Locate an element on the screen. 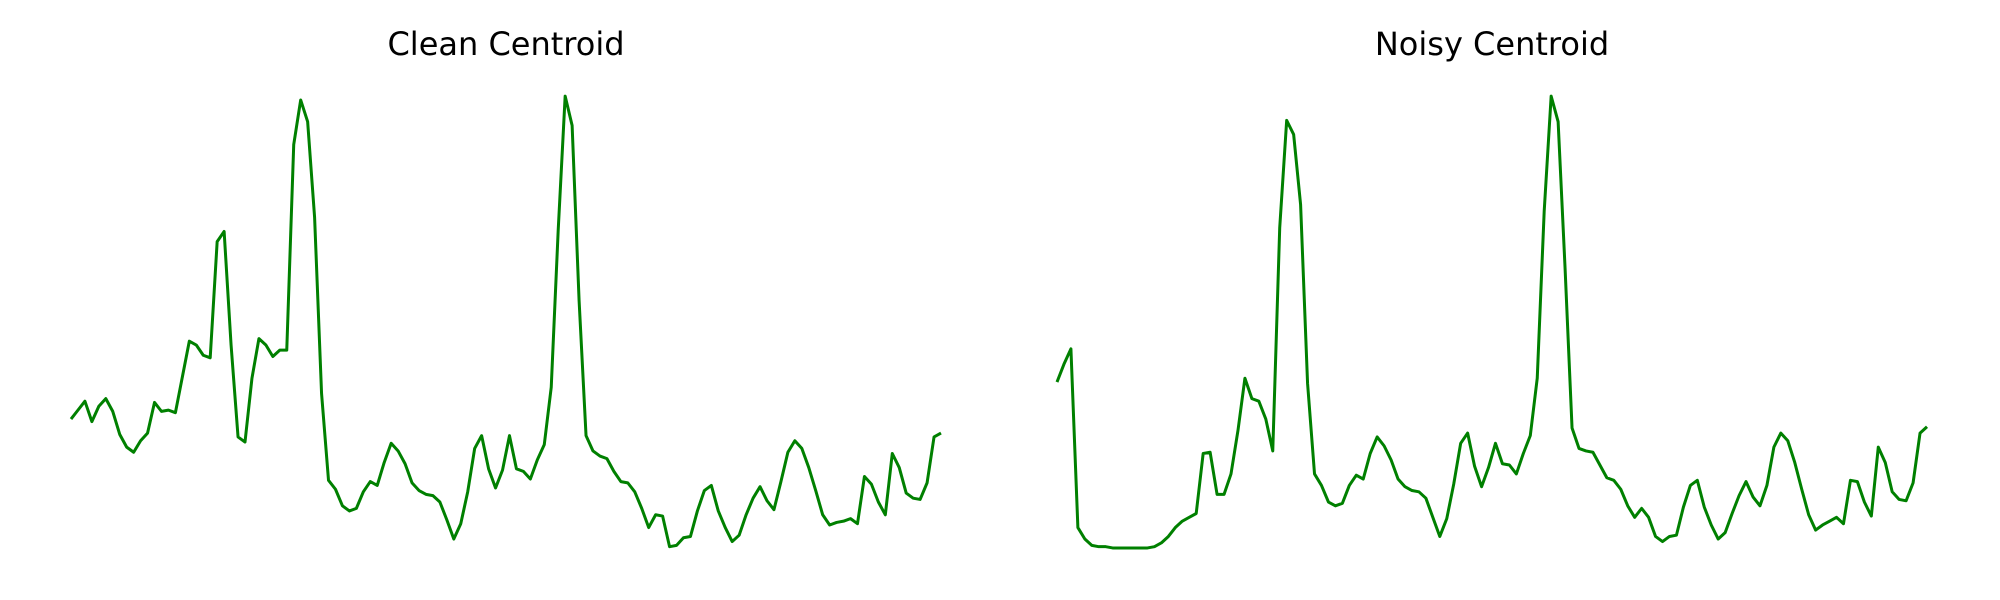 The width and height of the screenshot is (2000, 600). chart-title: Clean Centroid is located at coordinates (505, 44).